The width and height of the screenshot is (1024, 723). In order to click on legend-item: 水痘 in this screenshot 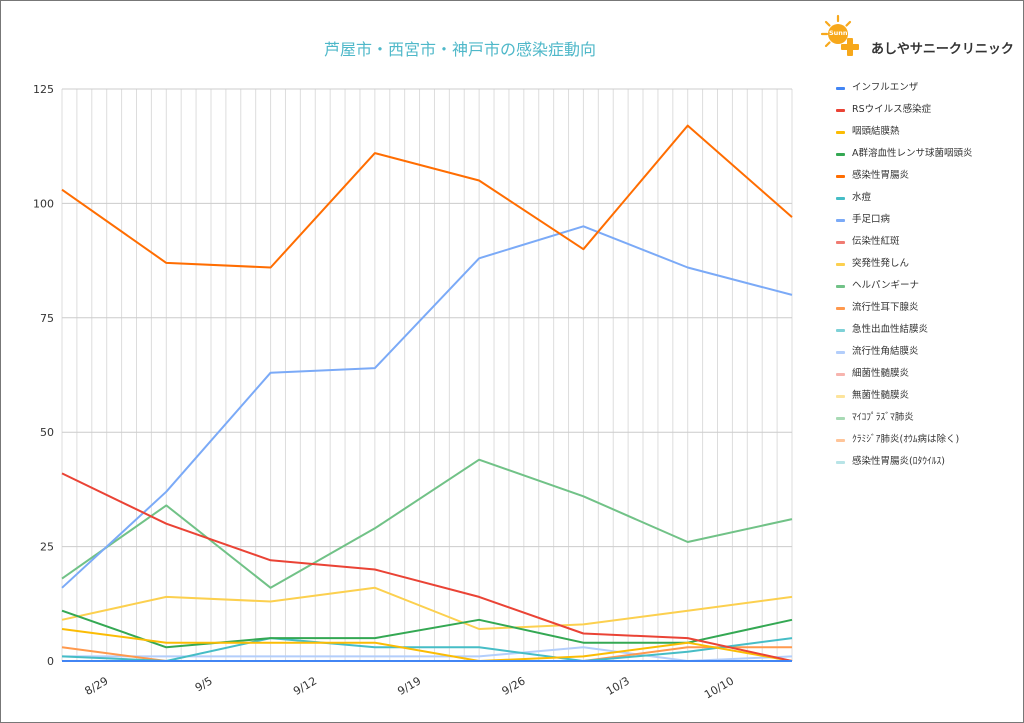, I will do `click(928, 201)`.